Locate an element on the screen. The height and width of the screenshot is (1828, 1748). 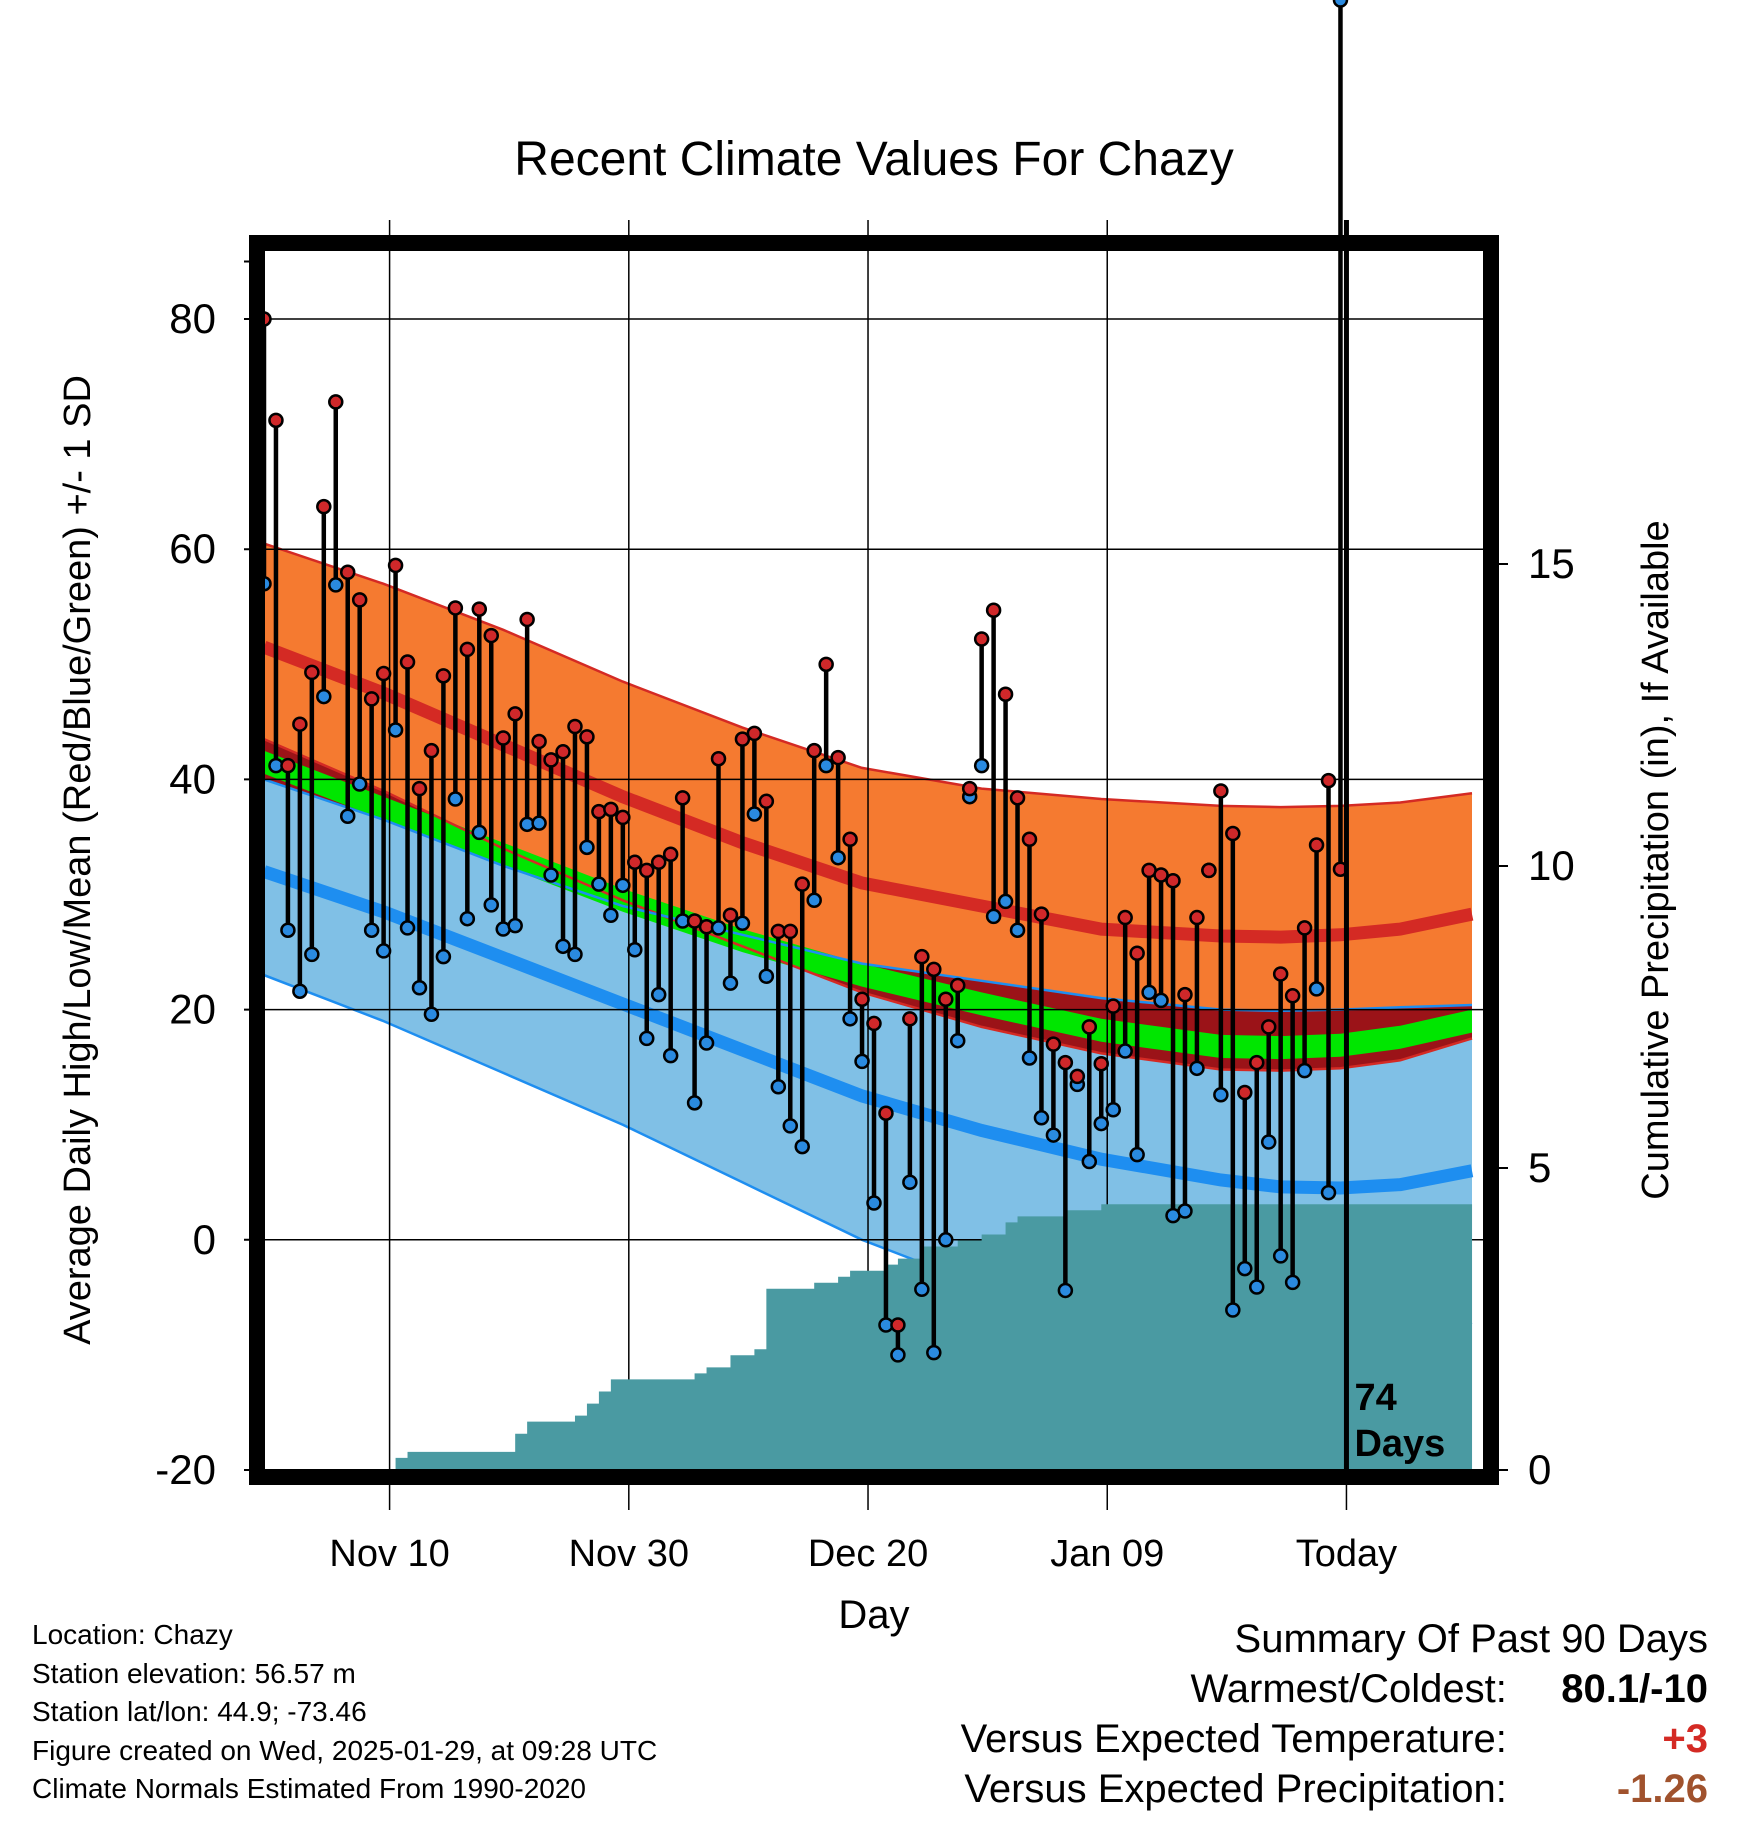
warm-cold-label: Warmest/Coldest: is located at coordinates (1348, 1689).